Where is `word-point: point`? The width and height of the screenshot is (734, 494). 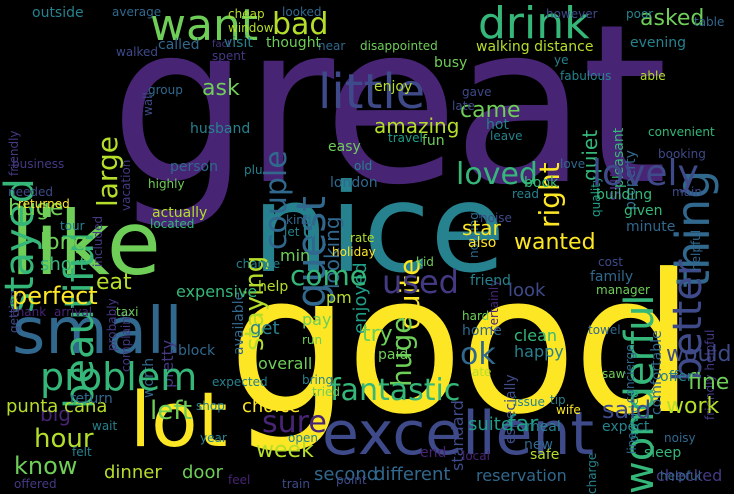 word-point: point is located at coordinates (351, 480).